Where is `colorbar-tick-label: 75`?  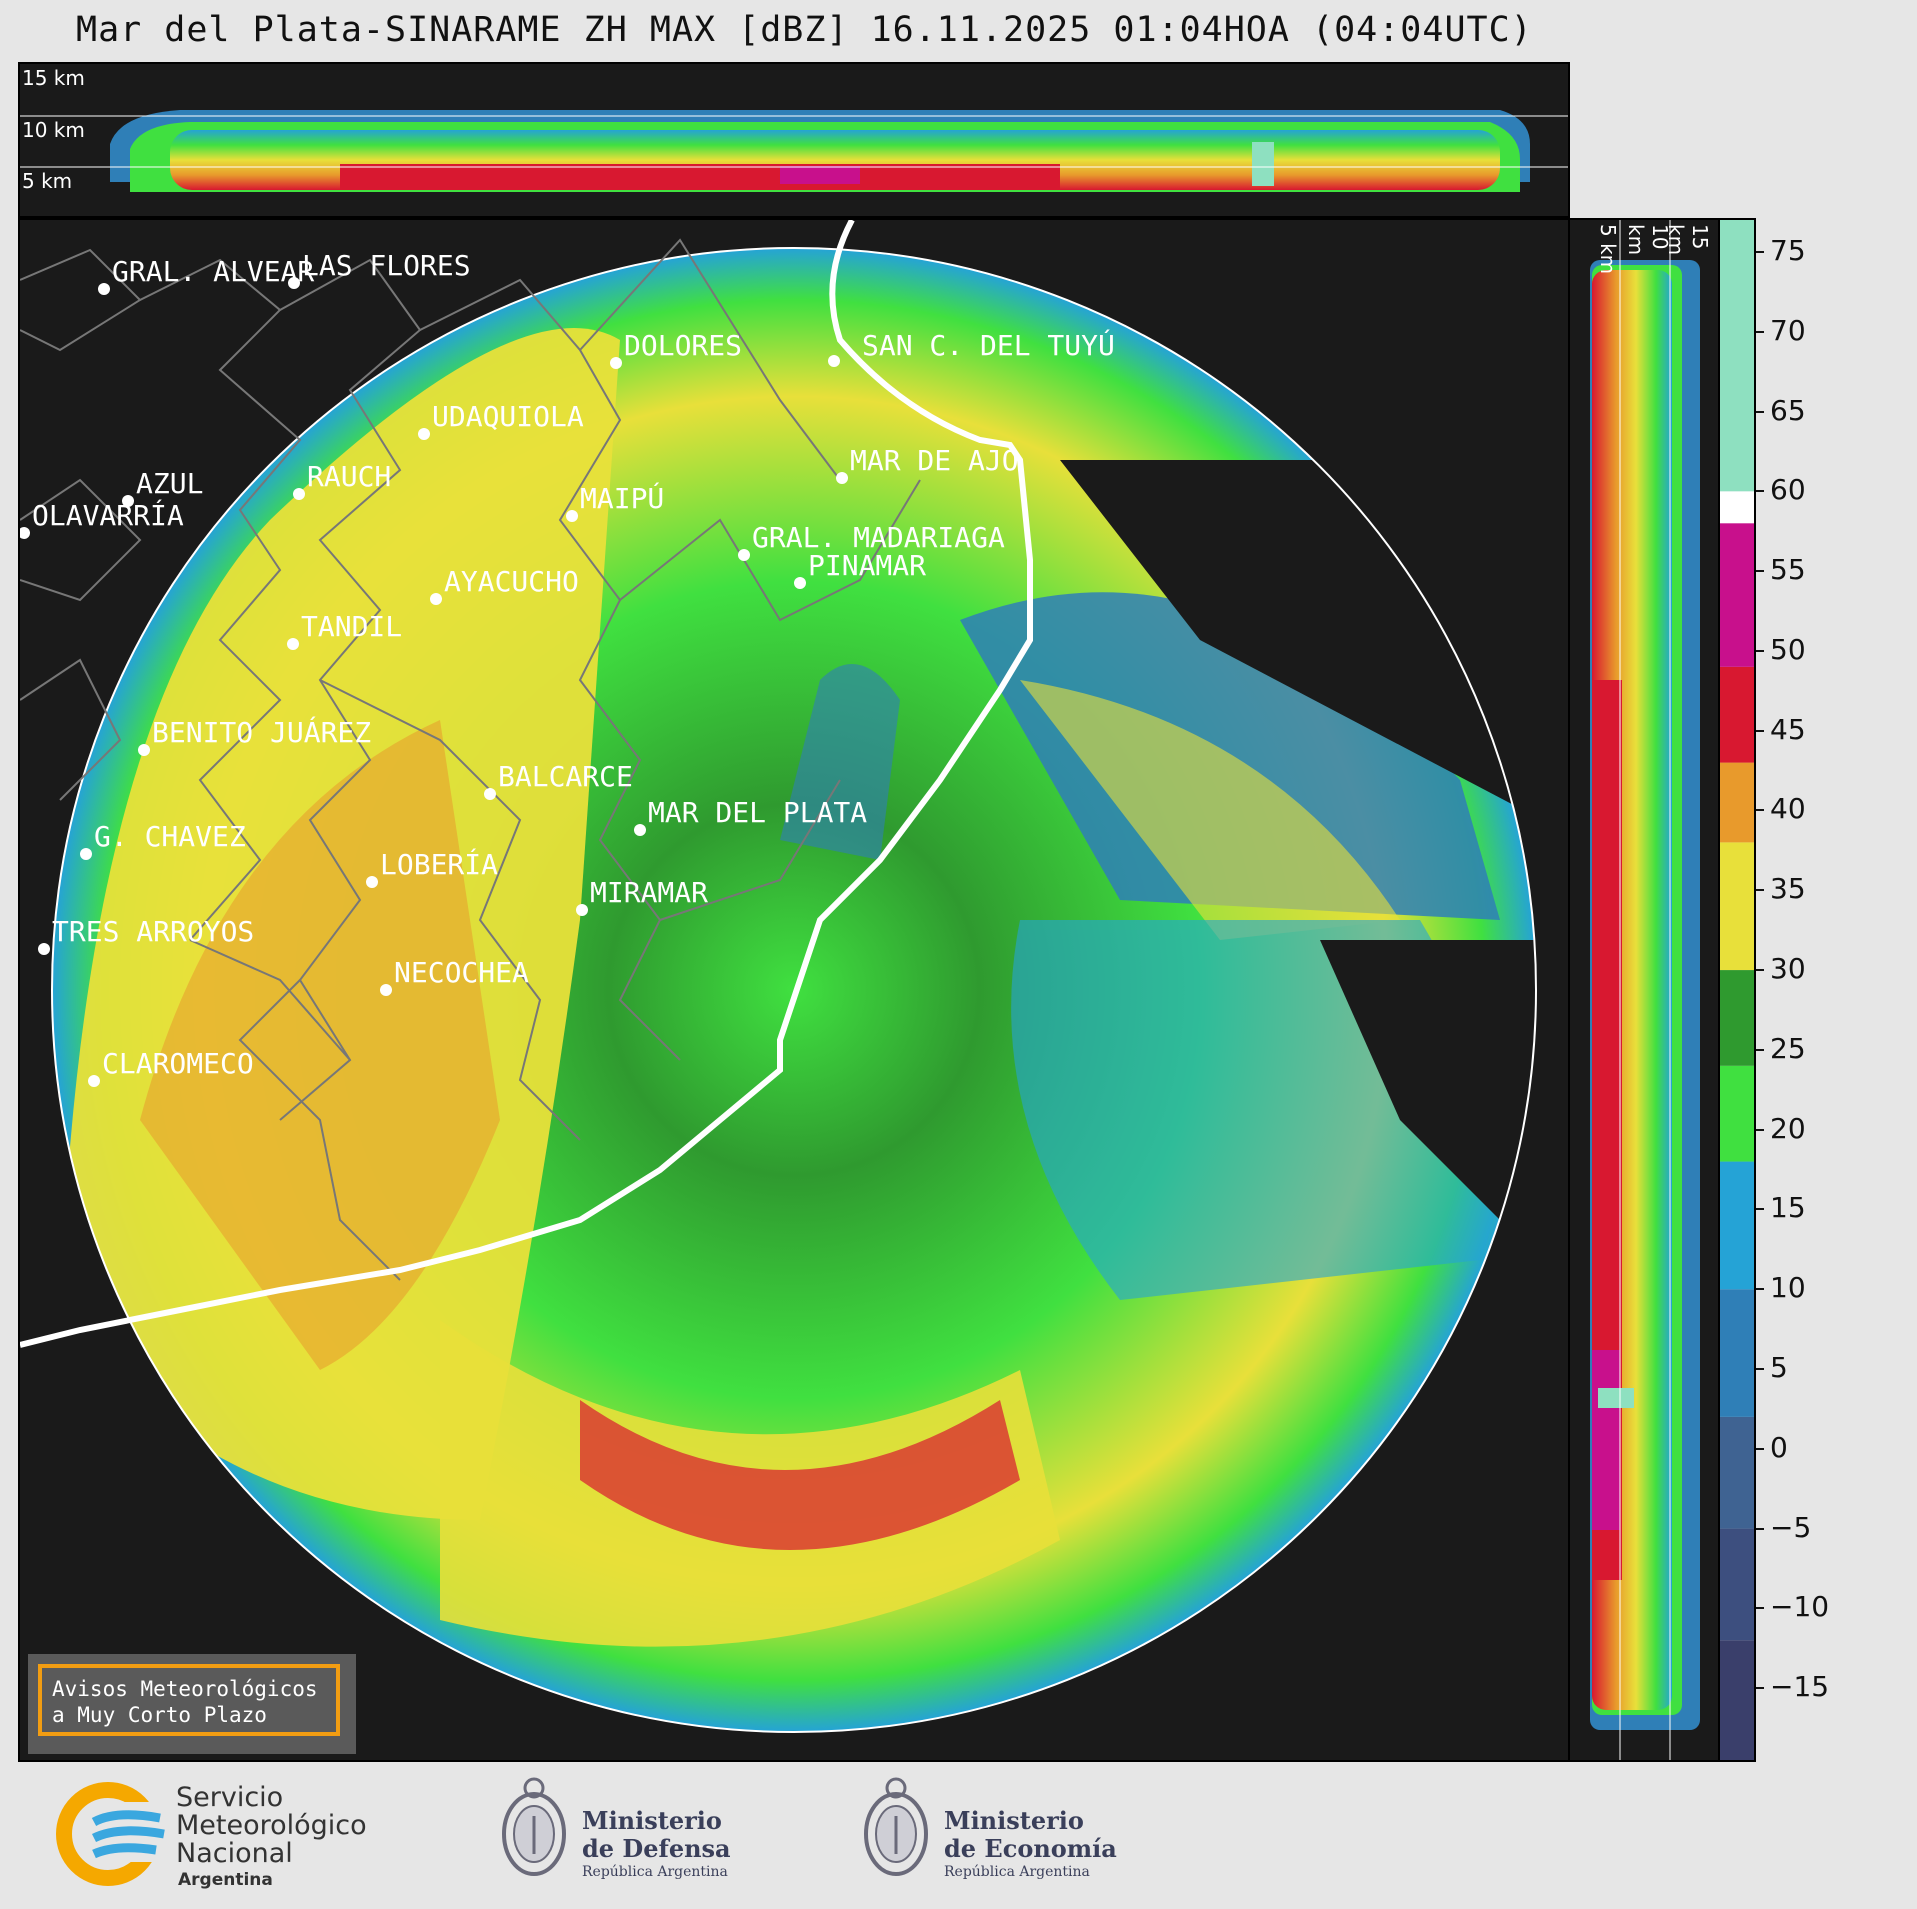
colorbar-tick-label: 75 is located at coordinates (1788, 250).